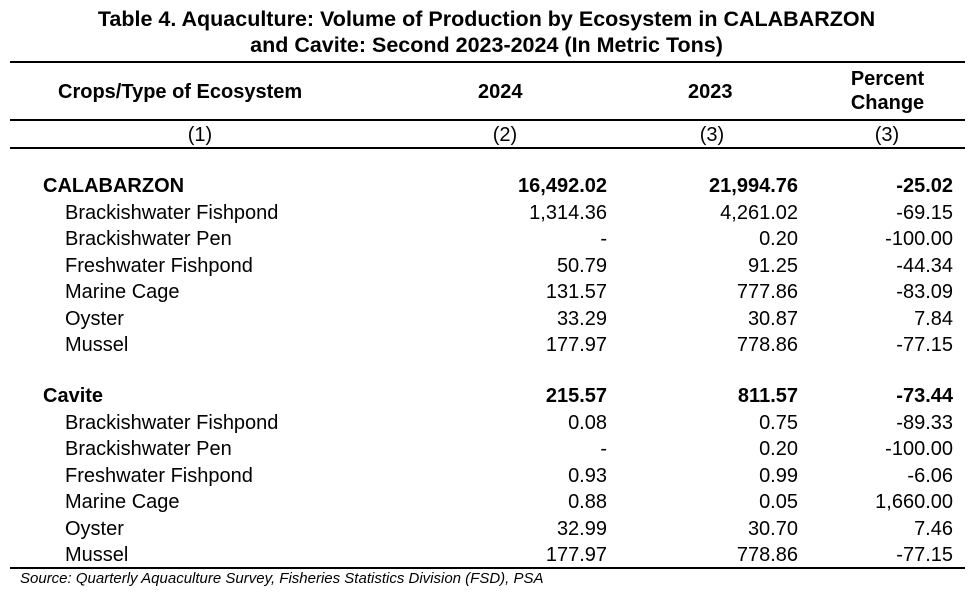 The width and height of the screenshot is (973, 599). Describe the element at coordinates (924, 422) in the screenshot. I see `cell-percent-change: -89.33` at that location.